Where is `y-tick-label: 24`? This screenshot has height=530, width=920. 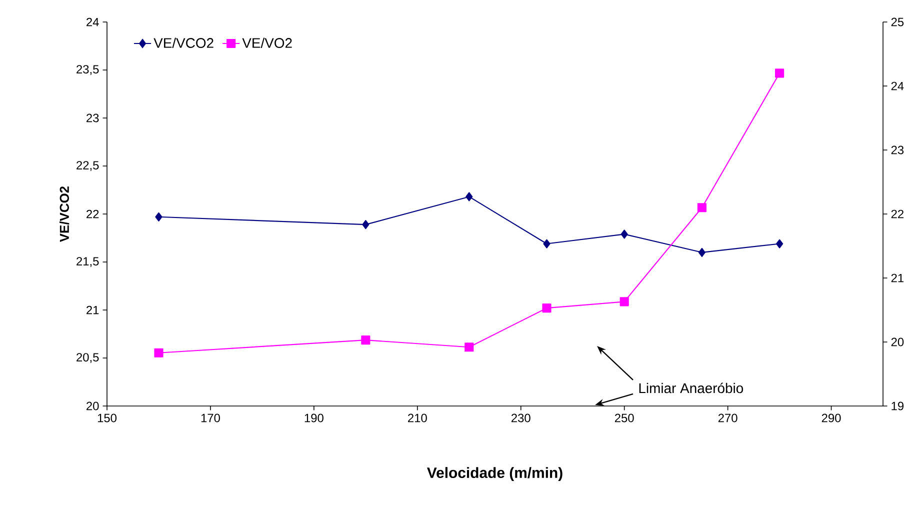
y-tick-label: 24 is located at coordinates (92, 22).